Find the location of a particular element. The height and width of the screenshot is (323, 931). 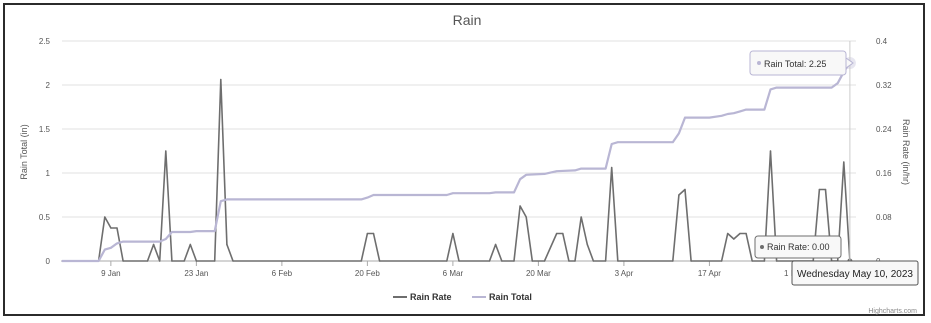

tooltip-date: Wednesday May 10, 2023 is located at coordinates (855, 273).